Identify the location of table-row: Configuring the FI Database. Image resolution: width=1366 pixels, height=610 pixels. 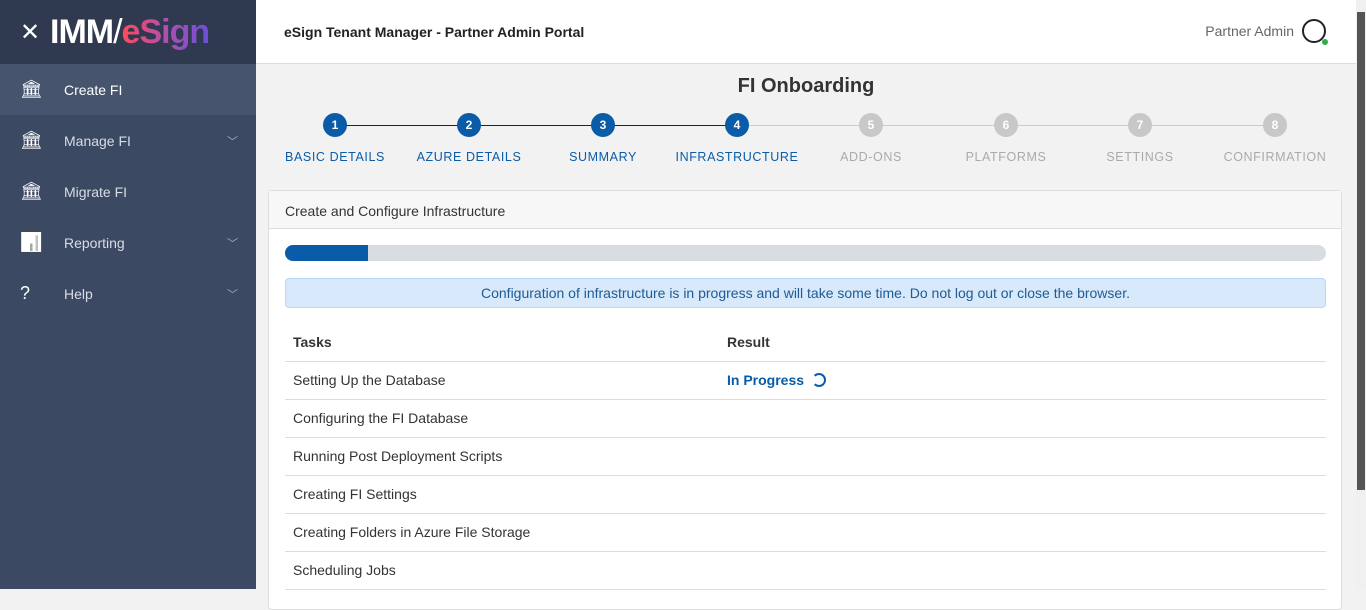
(805, 418).